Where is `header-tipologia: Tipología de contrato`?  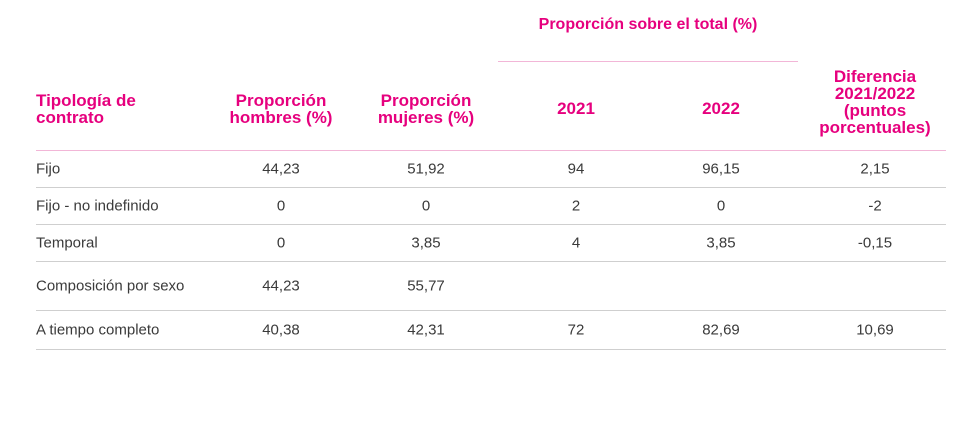 header-tipologia: Tipología de contrato is located at coordinates (86, 109).